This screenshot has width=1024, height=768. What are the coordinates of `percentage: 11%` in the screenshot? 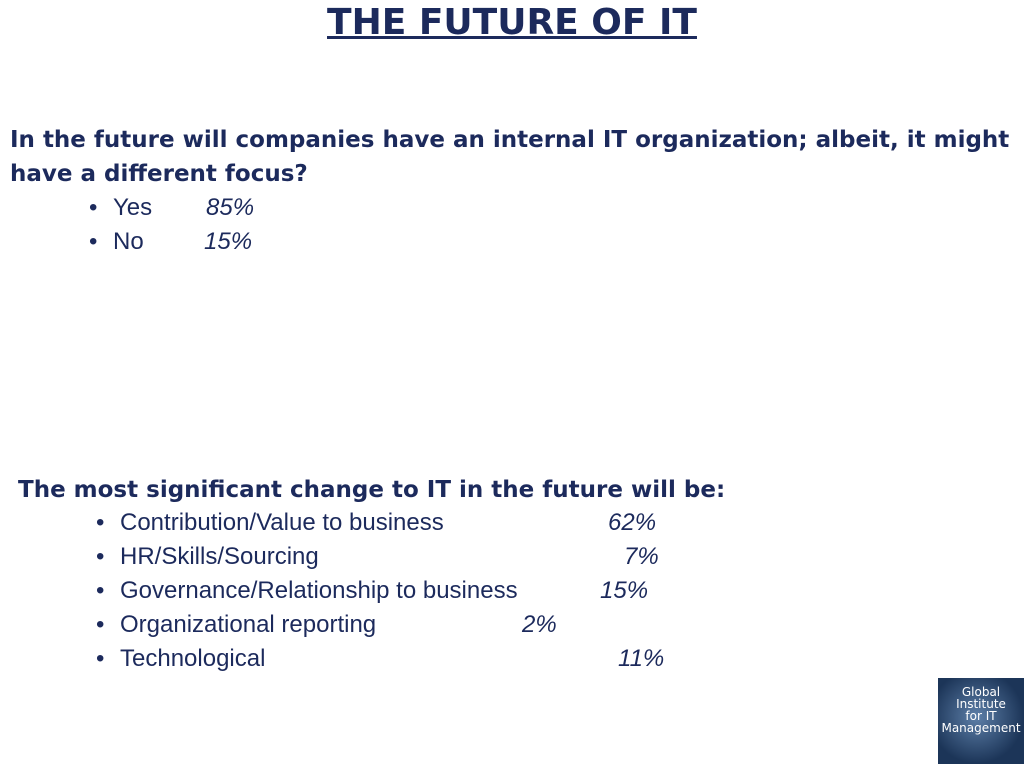 It's located at (641, 658).